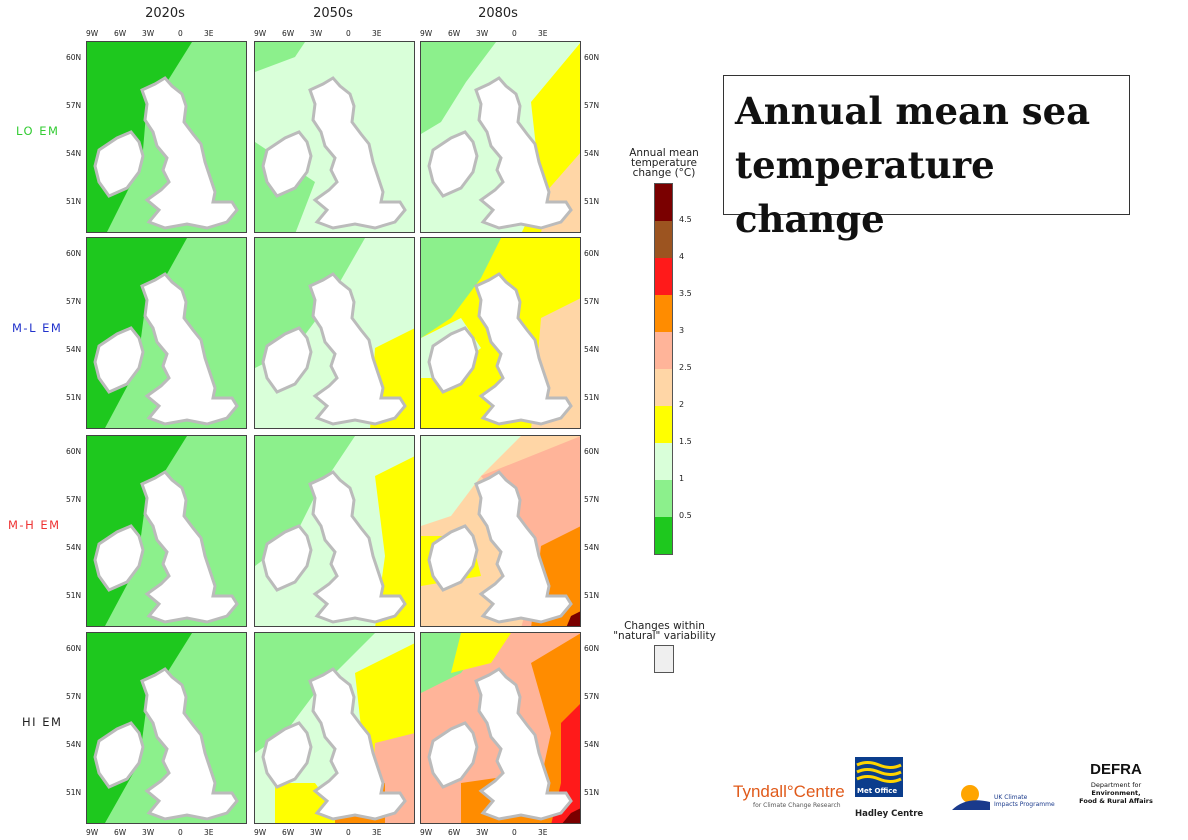 This screenshot has height=840, width=1188. I want to click on ukcip-logo-text-2: Impacts Programme, so click(1024, 804).